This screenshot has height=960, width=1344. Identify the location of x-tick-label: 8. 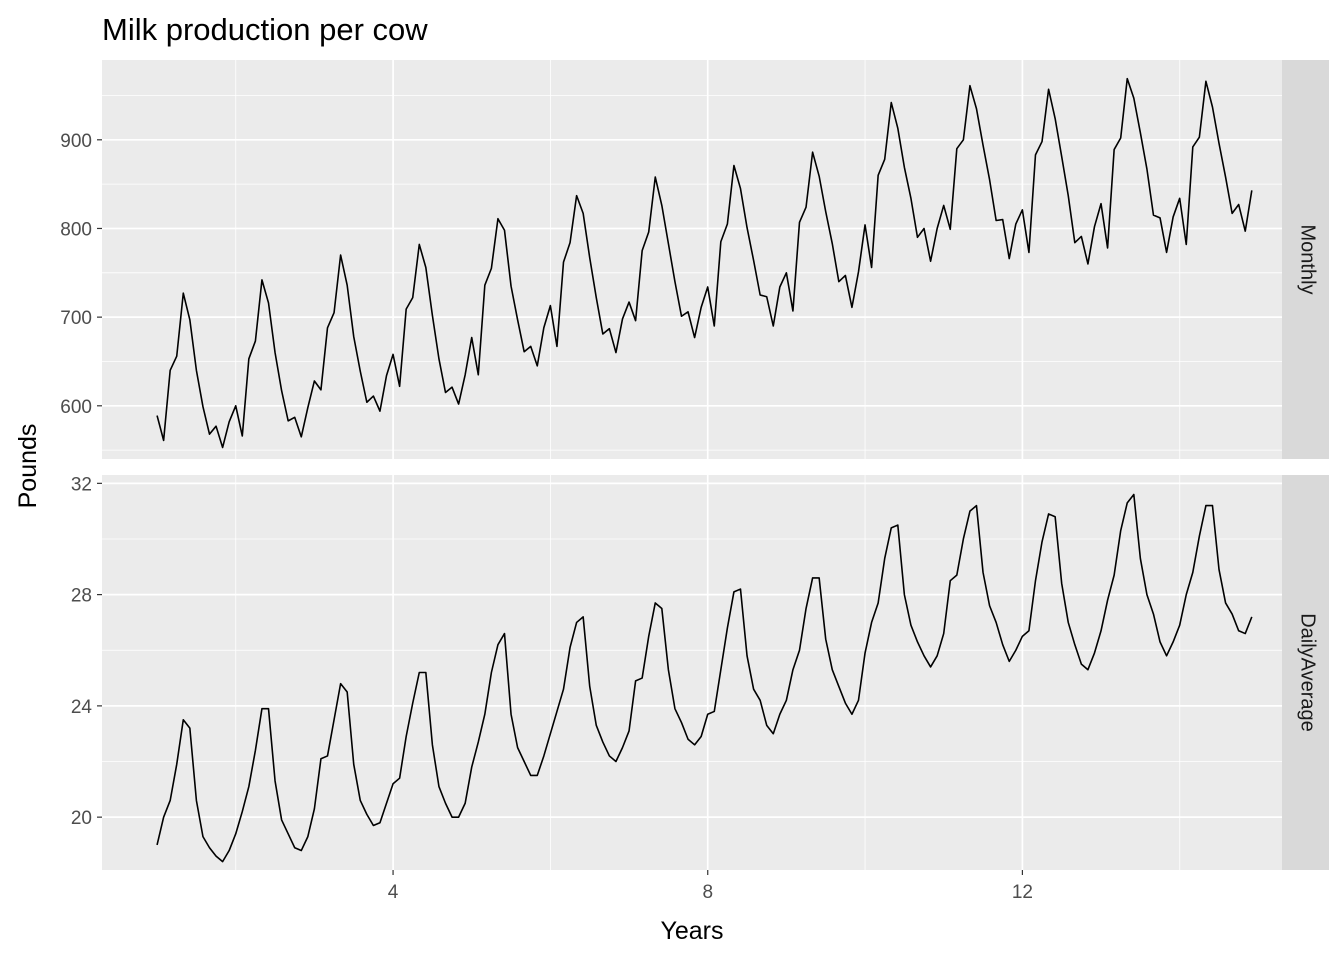
(707, 892).